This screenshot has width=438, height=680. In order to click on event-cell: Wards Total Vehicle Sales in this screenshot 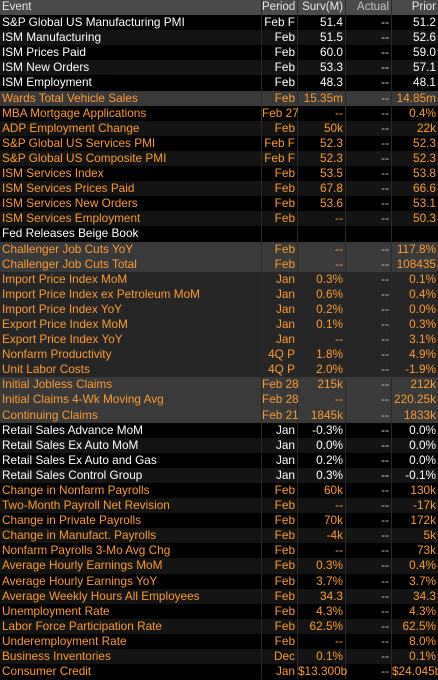, I will do `click(131, 98)`.